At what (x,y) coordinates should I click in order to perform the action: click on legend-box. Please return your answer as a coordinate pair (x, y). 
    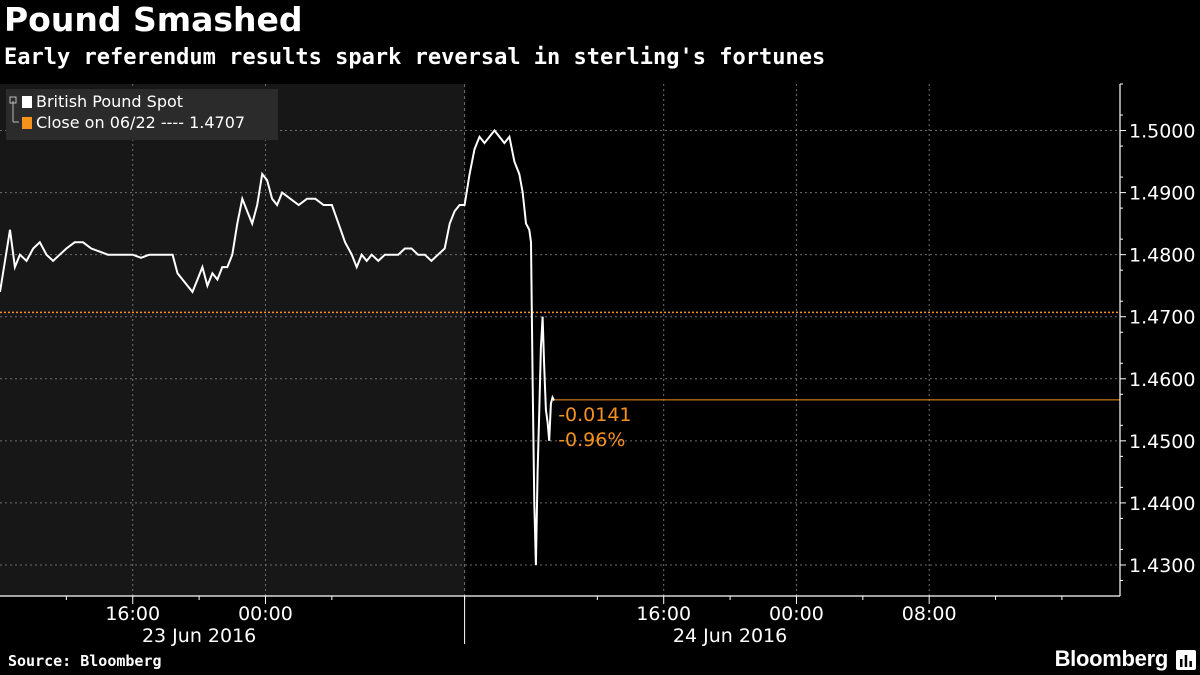
    Looking at the image, I should click on (142, 114).